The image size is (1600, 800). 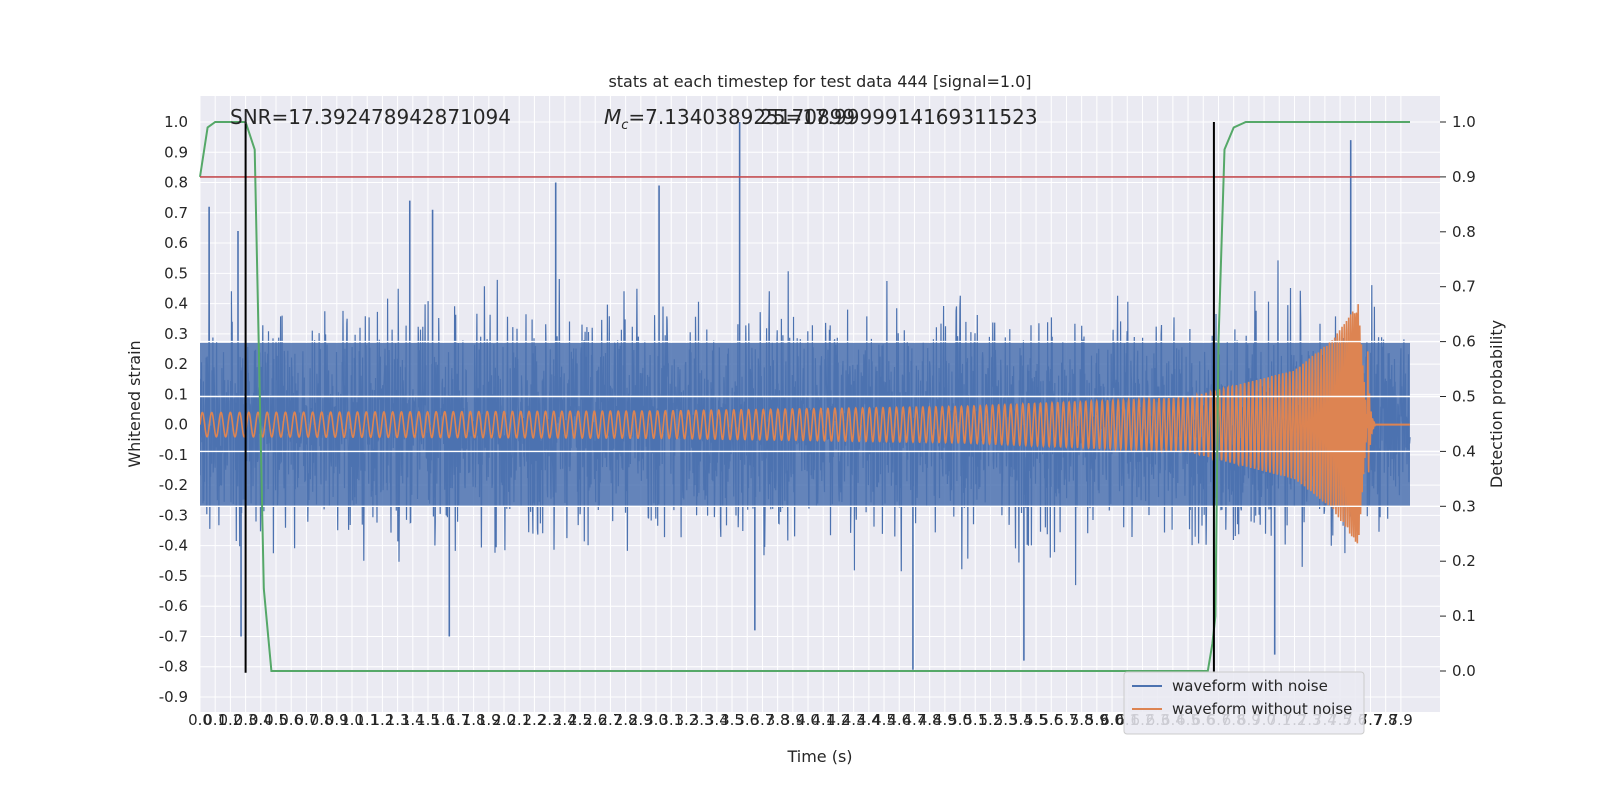 I want to click on y-tick-label: 0.5, so click(x=176, y=273).